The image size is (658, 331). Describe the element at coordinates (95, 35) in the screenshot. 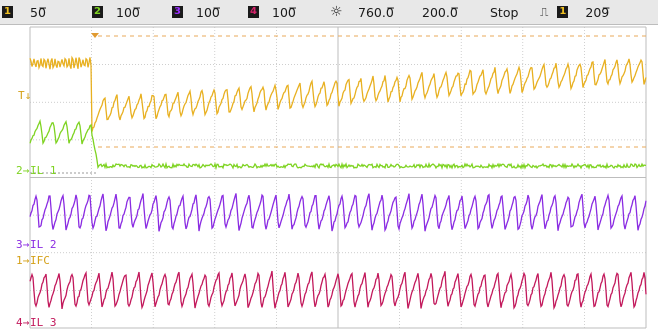

I see `trigger-position-marker` at that location.